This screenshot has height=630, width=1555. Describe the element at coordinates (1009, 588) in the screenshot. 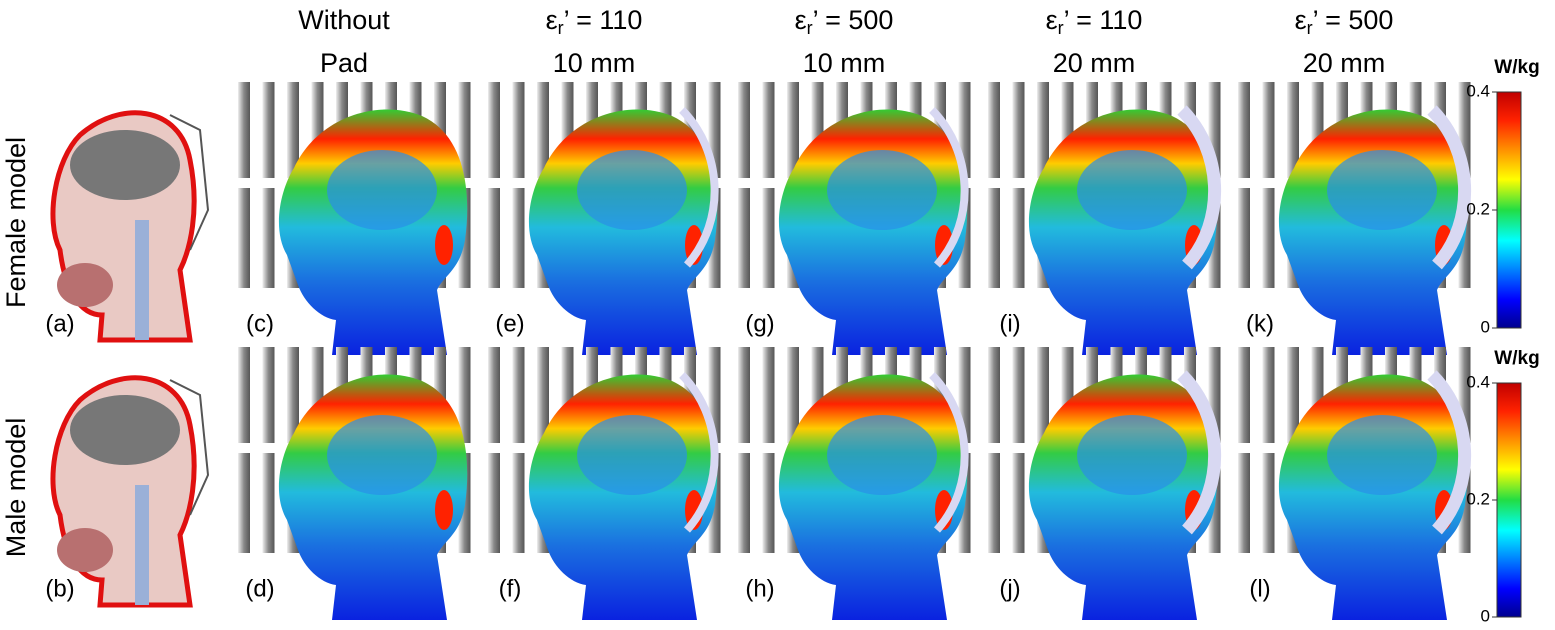

I see `panel-label: (j)` at that location.